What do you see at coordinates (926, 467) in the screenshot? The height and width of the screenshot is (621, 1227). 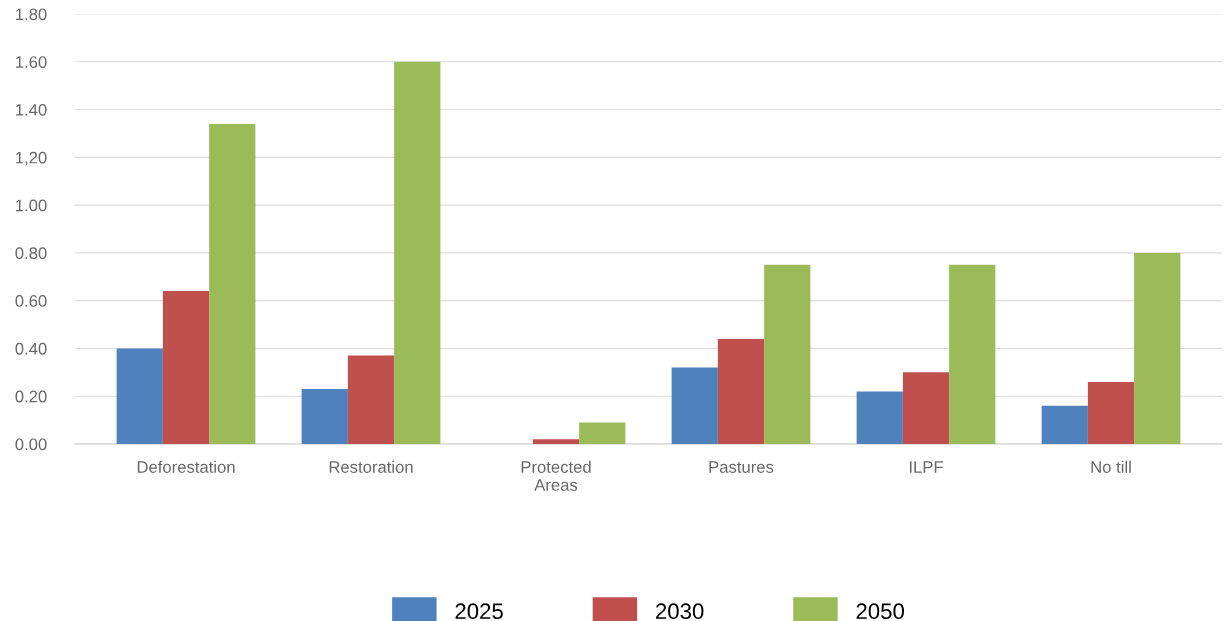 I see `x-tick-label: ILPF` at bounding box center [926, 467].